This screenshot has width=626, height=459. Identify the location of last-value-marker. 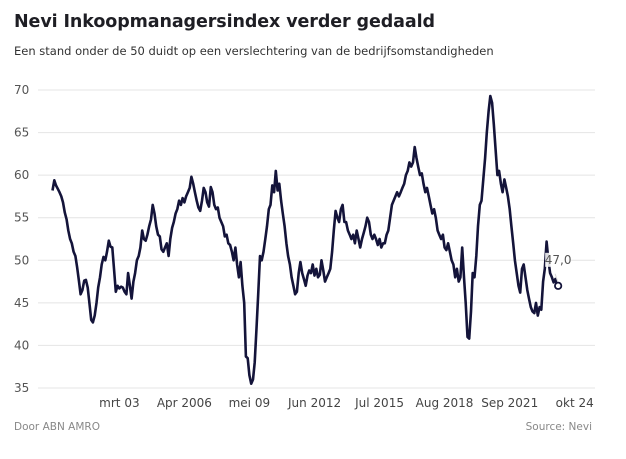
(558, 285).